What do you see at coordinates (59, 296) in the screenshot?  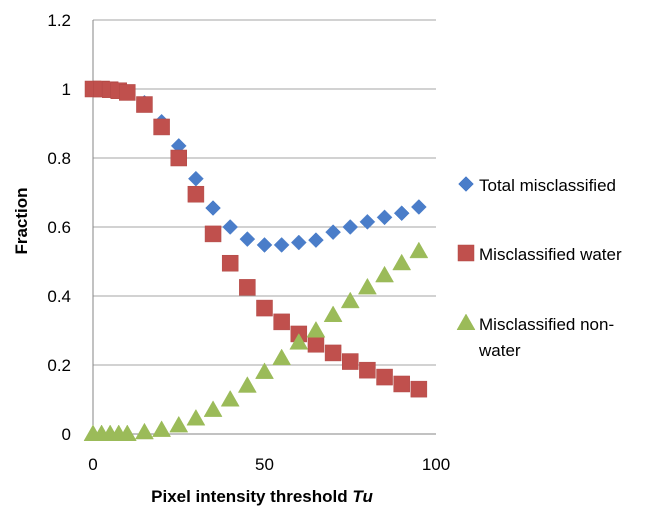 I see `y-tick-label: 0.4` at bounding box center [59, 296].